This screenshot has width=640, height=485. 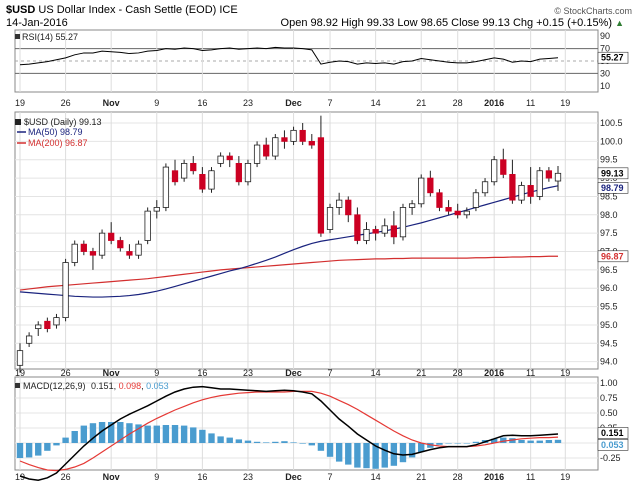 What do you see at coordinates (609, 270) in the screenshot?
I see `price-tick-label: 96.5` at bounding box center [609, 270].